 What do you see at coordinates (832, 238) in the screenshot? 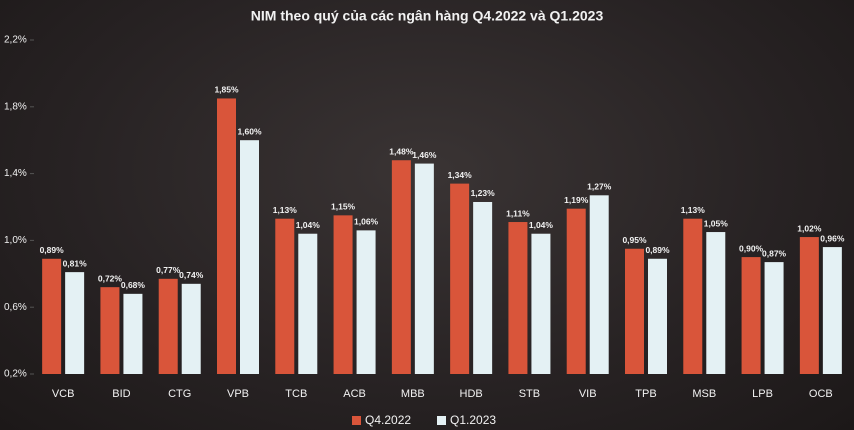
I see `value-label: 0,96%` at bounding box center [832, 238].